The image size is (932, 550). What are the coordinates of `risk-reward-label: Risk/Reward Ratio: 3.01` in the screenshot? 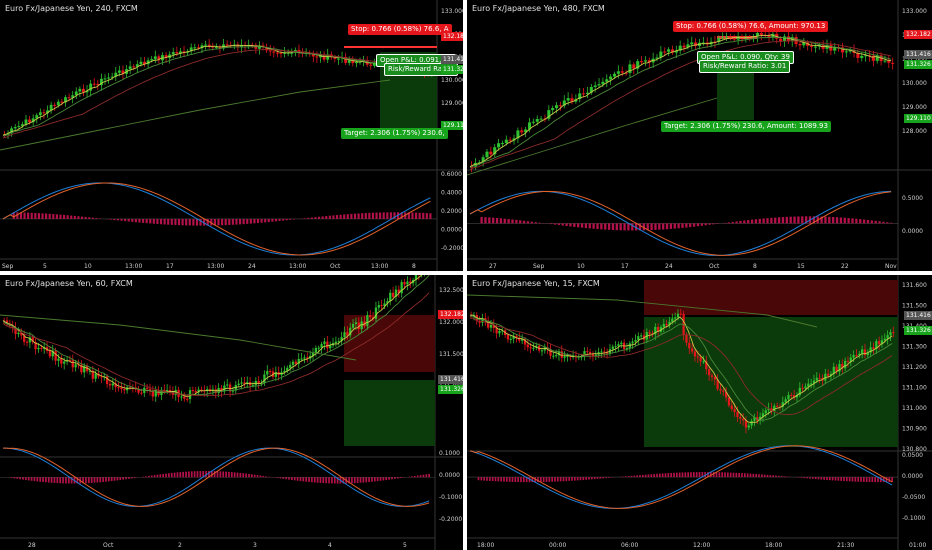 It's located at (745, 66).